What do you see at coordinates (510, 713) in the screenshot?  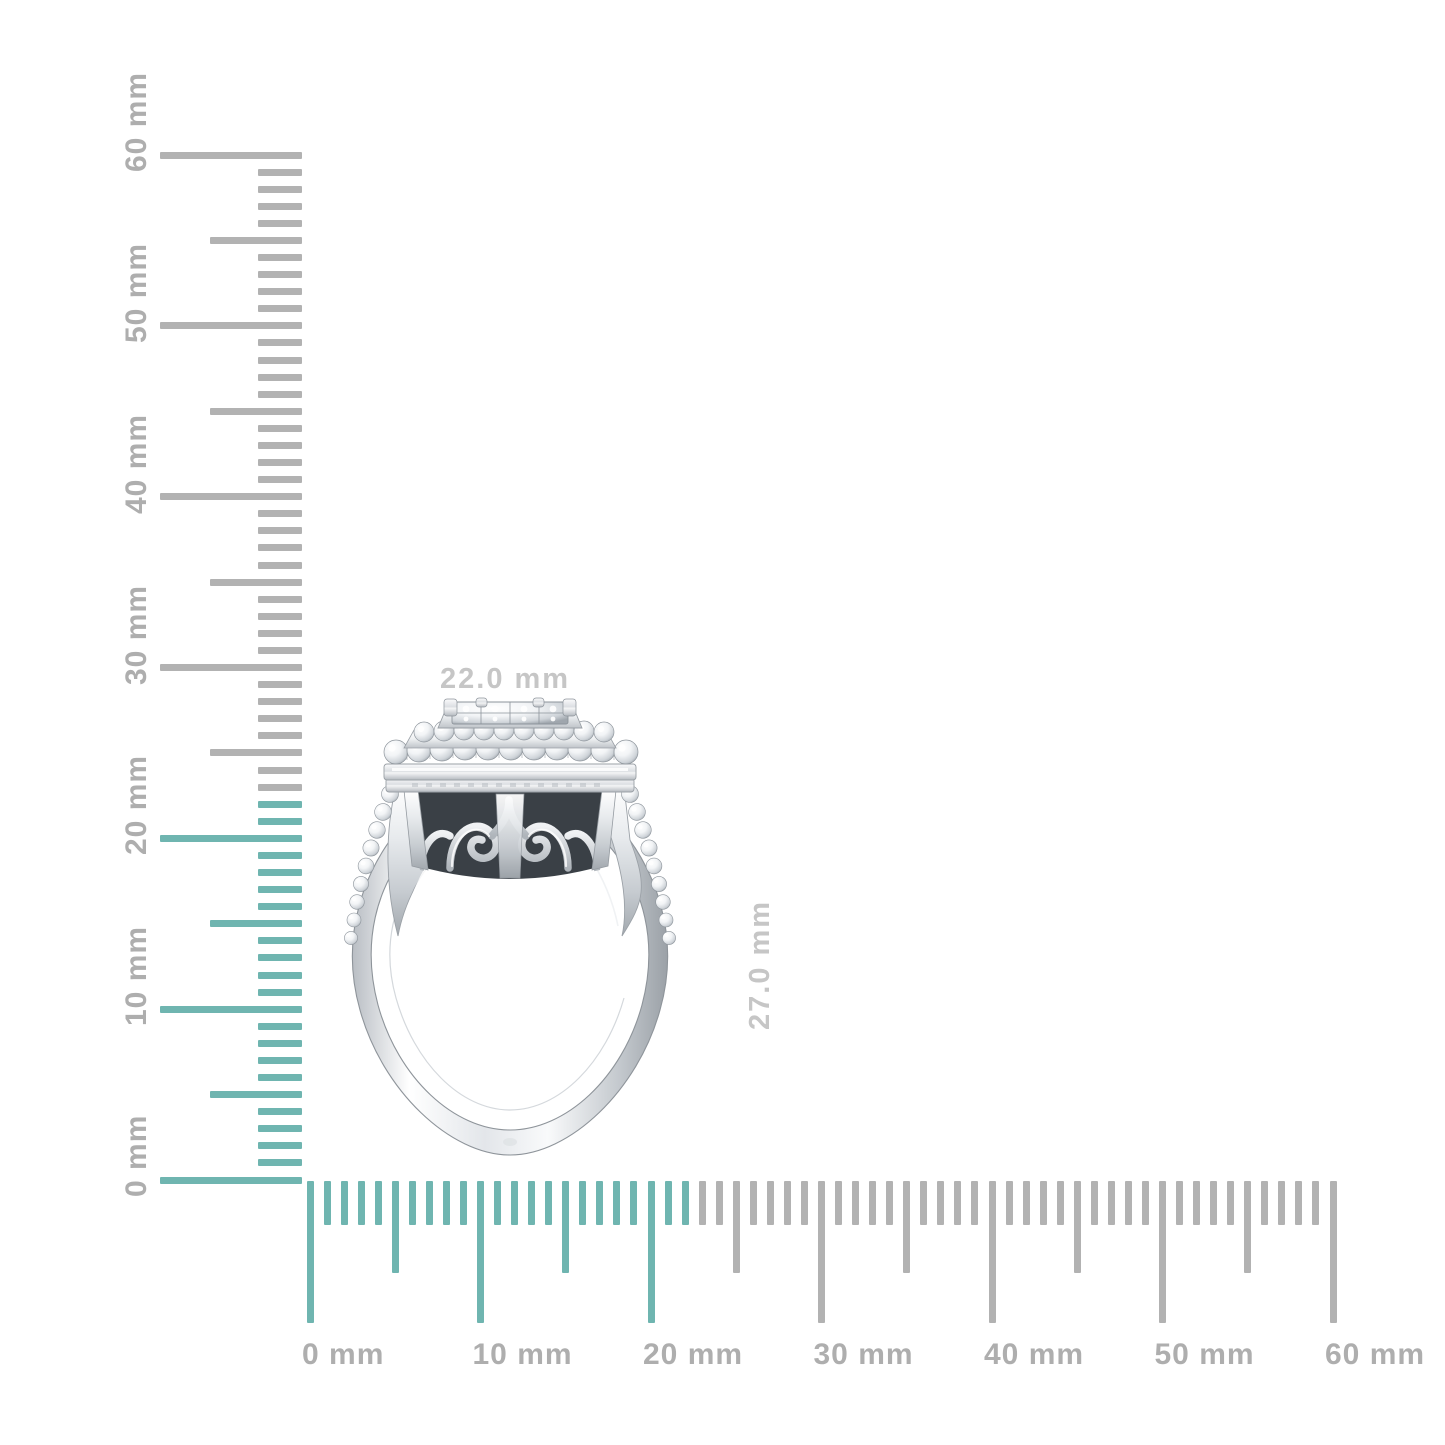 I see `center-stone-cluster` at bounding box center [510, 713].